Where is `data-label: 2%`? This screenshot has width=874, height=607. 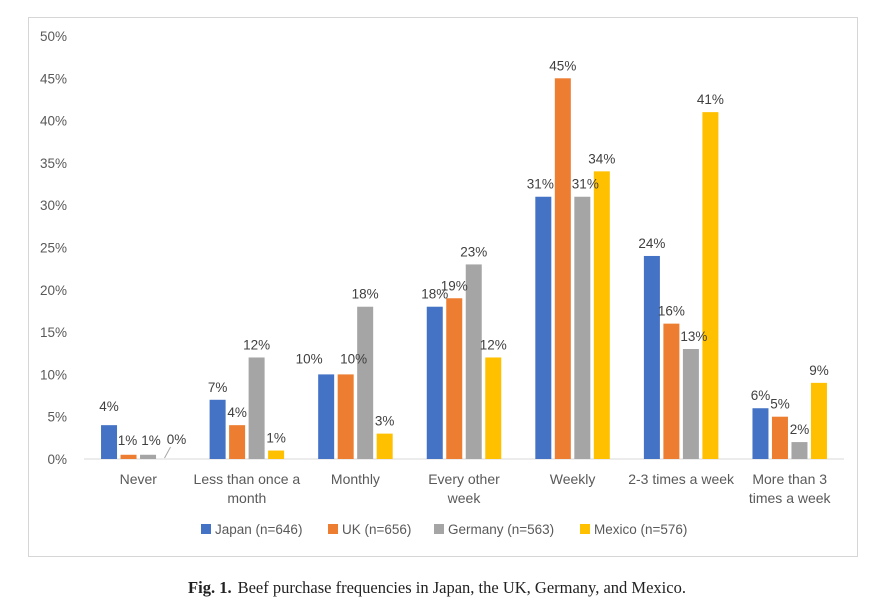 data-label: 2% is located at coordinates (800, 429).